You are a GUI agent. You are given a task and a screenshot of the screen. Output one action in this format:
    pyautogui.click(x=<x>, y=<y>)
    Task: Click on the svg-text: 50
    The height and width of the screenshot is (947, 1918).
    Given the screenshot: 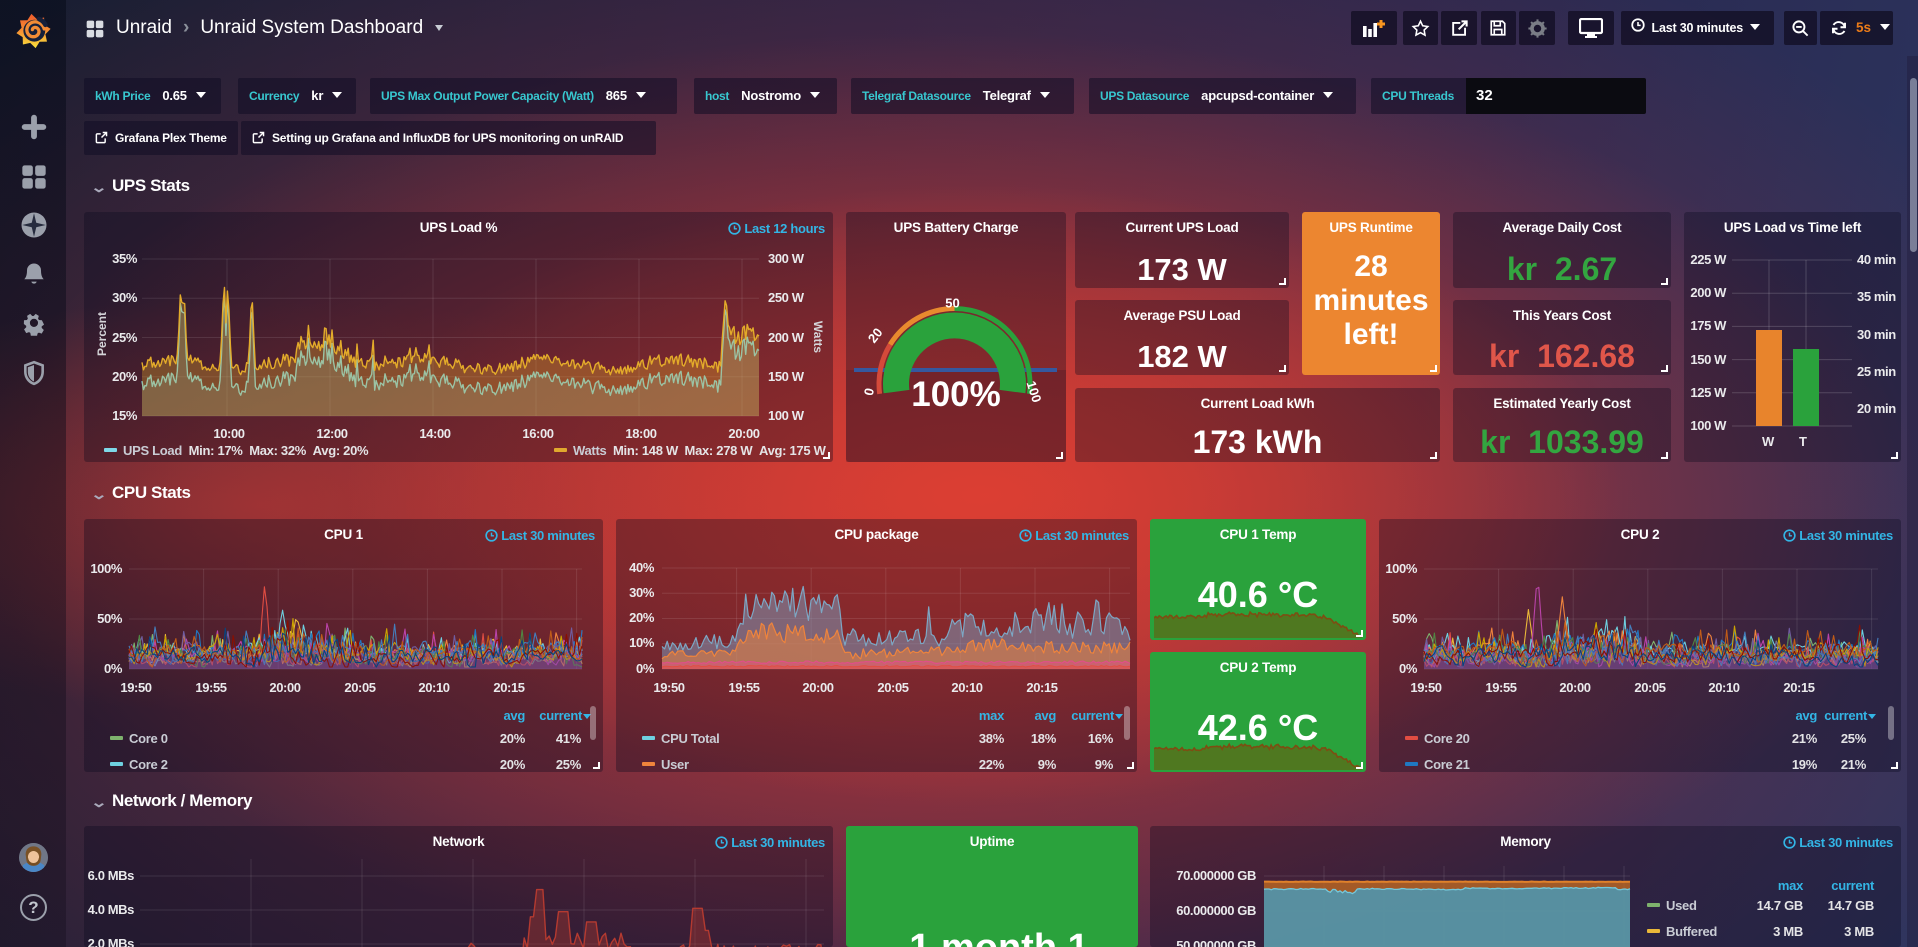 What is the action you would take?
    pyautogui.click(x=952, y=302)
    